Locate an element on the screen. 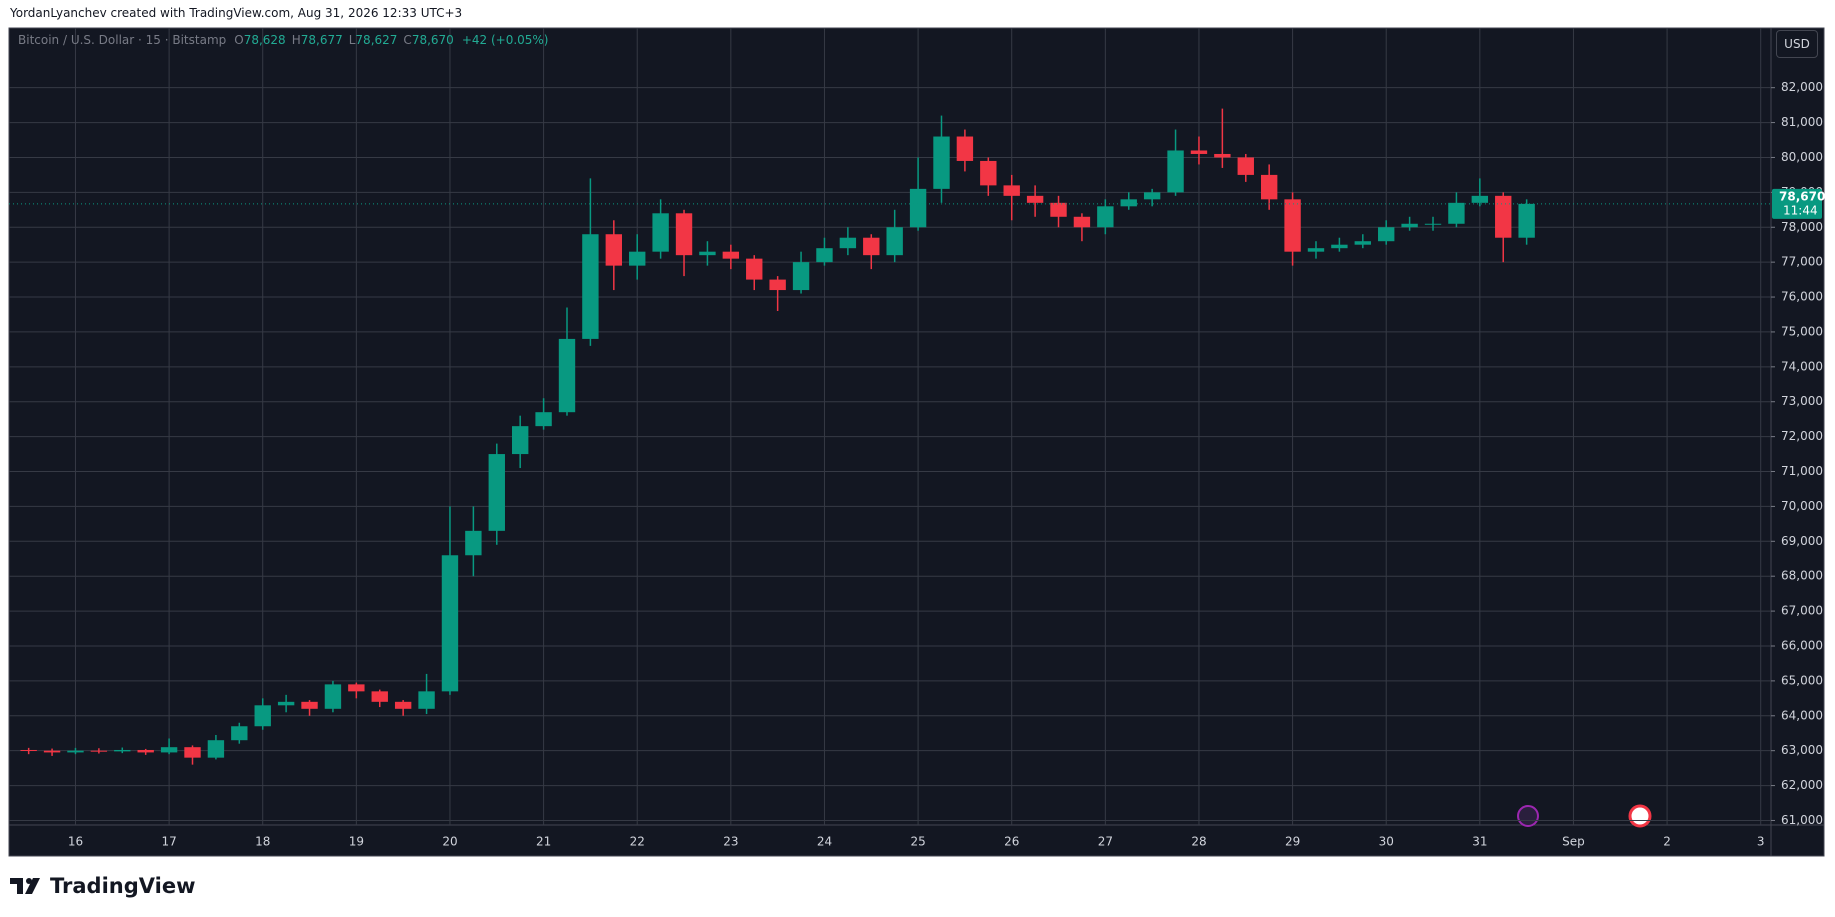 The height and width of the screenshot is (917, 1835). x-tick-label: 26 is located at coordinates (1011, 842).